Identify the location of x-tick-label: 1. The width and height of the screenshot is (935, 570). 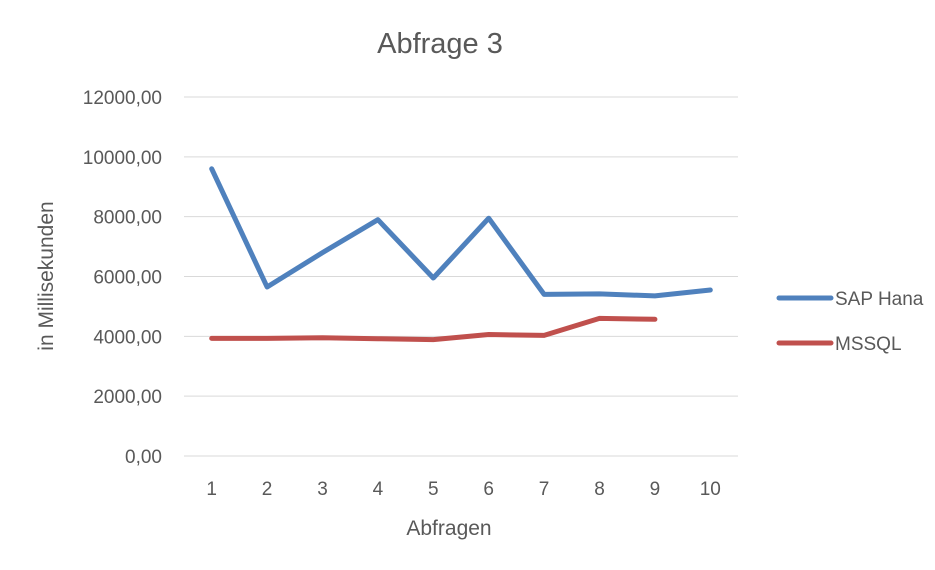
(211, 489).